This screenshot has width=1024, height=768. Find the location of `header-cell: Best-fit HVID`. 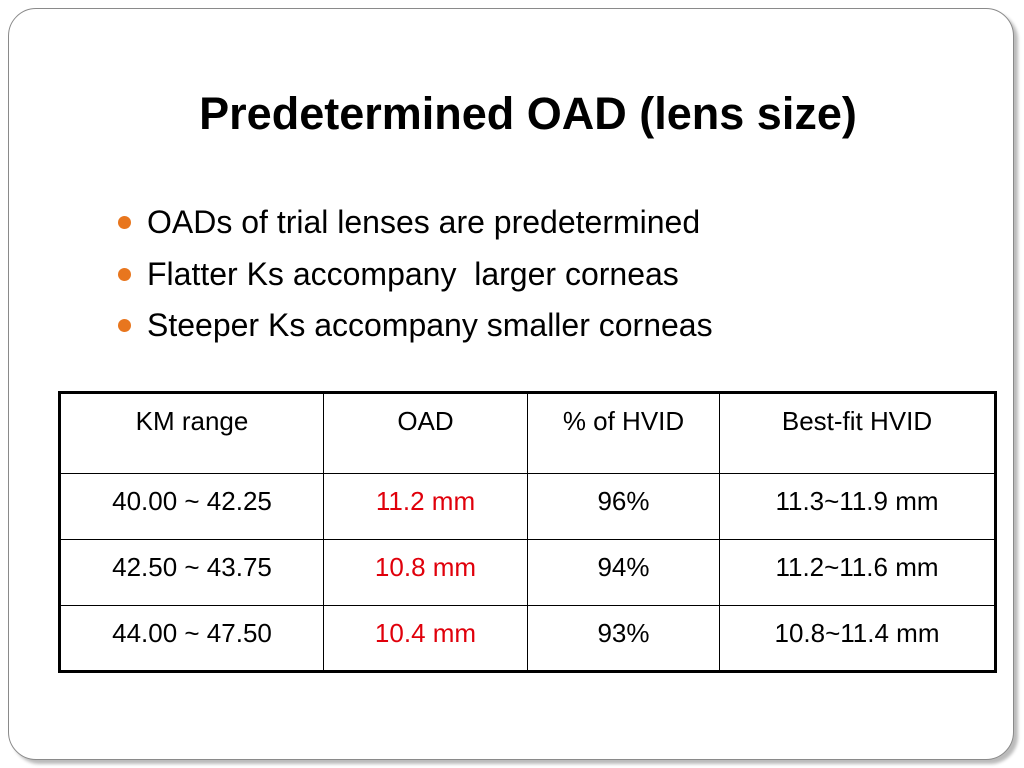

header-cell: Best-fit HVID is located at coordinates (857, 433).